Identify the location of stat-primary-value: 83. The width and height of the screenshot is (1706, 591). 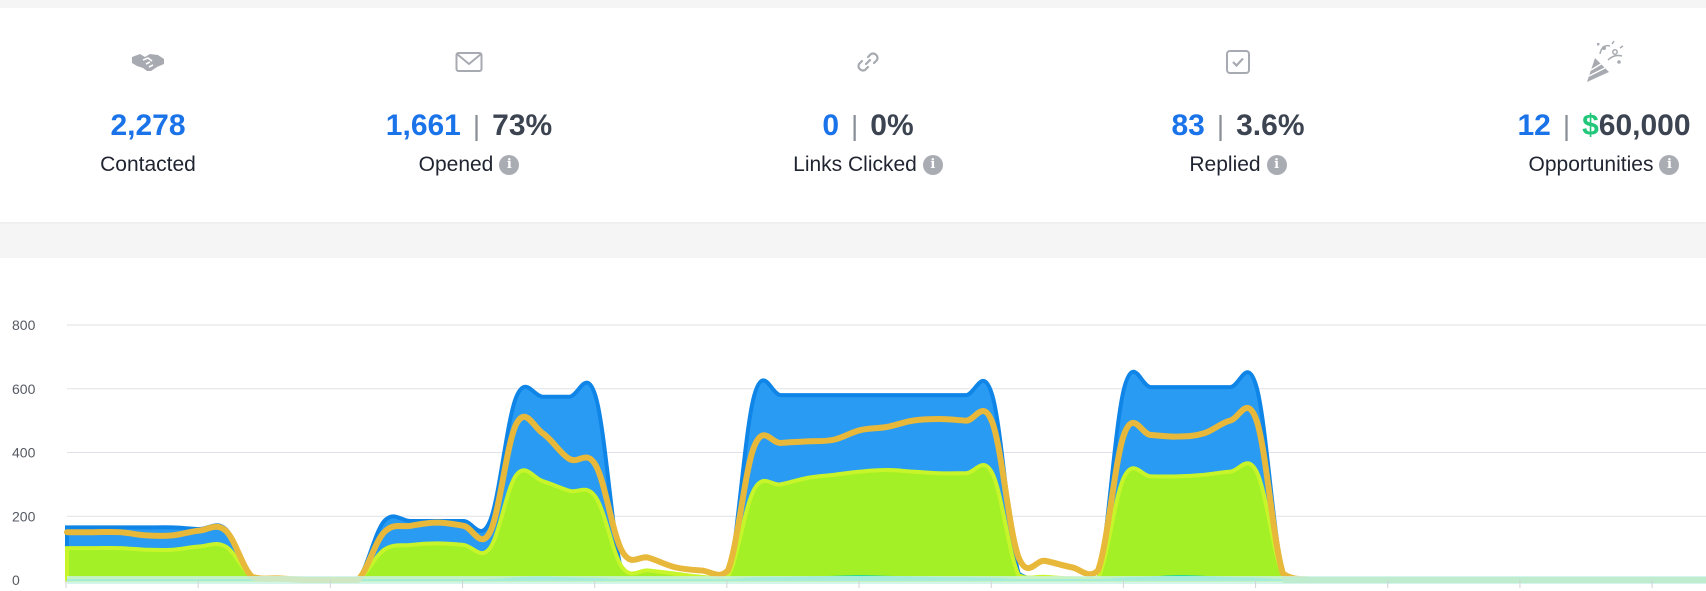
(1188, 125).